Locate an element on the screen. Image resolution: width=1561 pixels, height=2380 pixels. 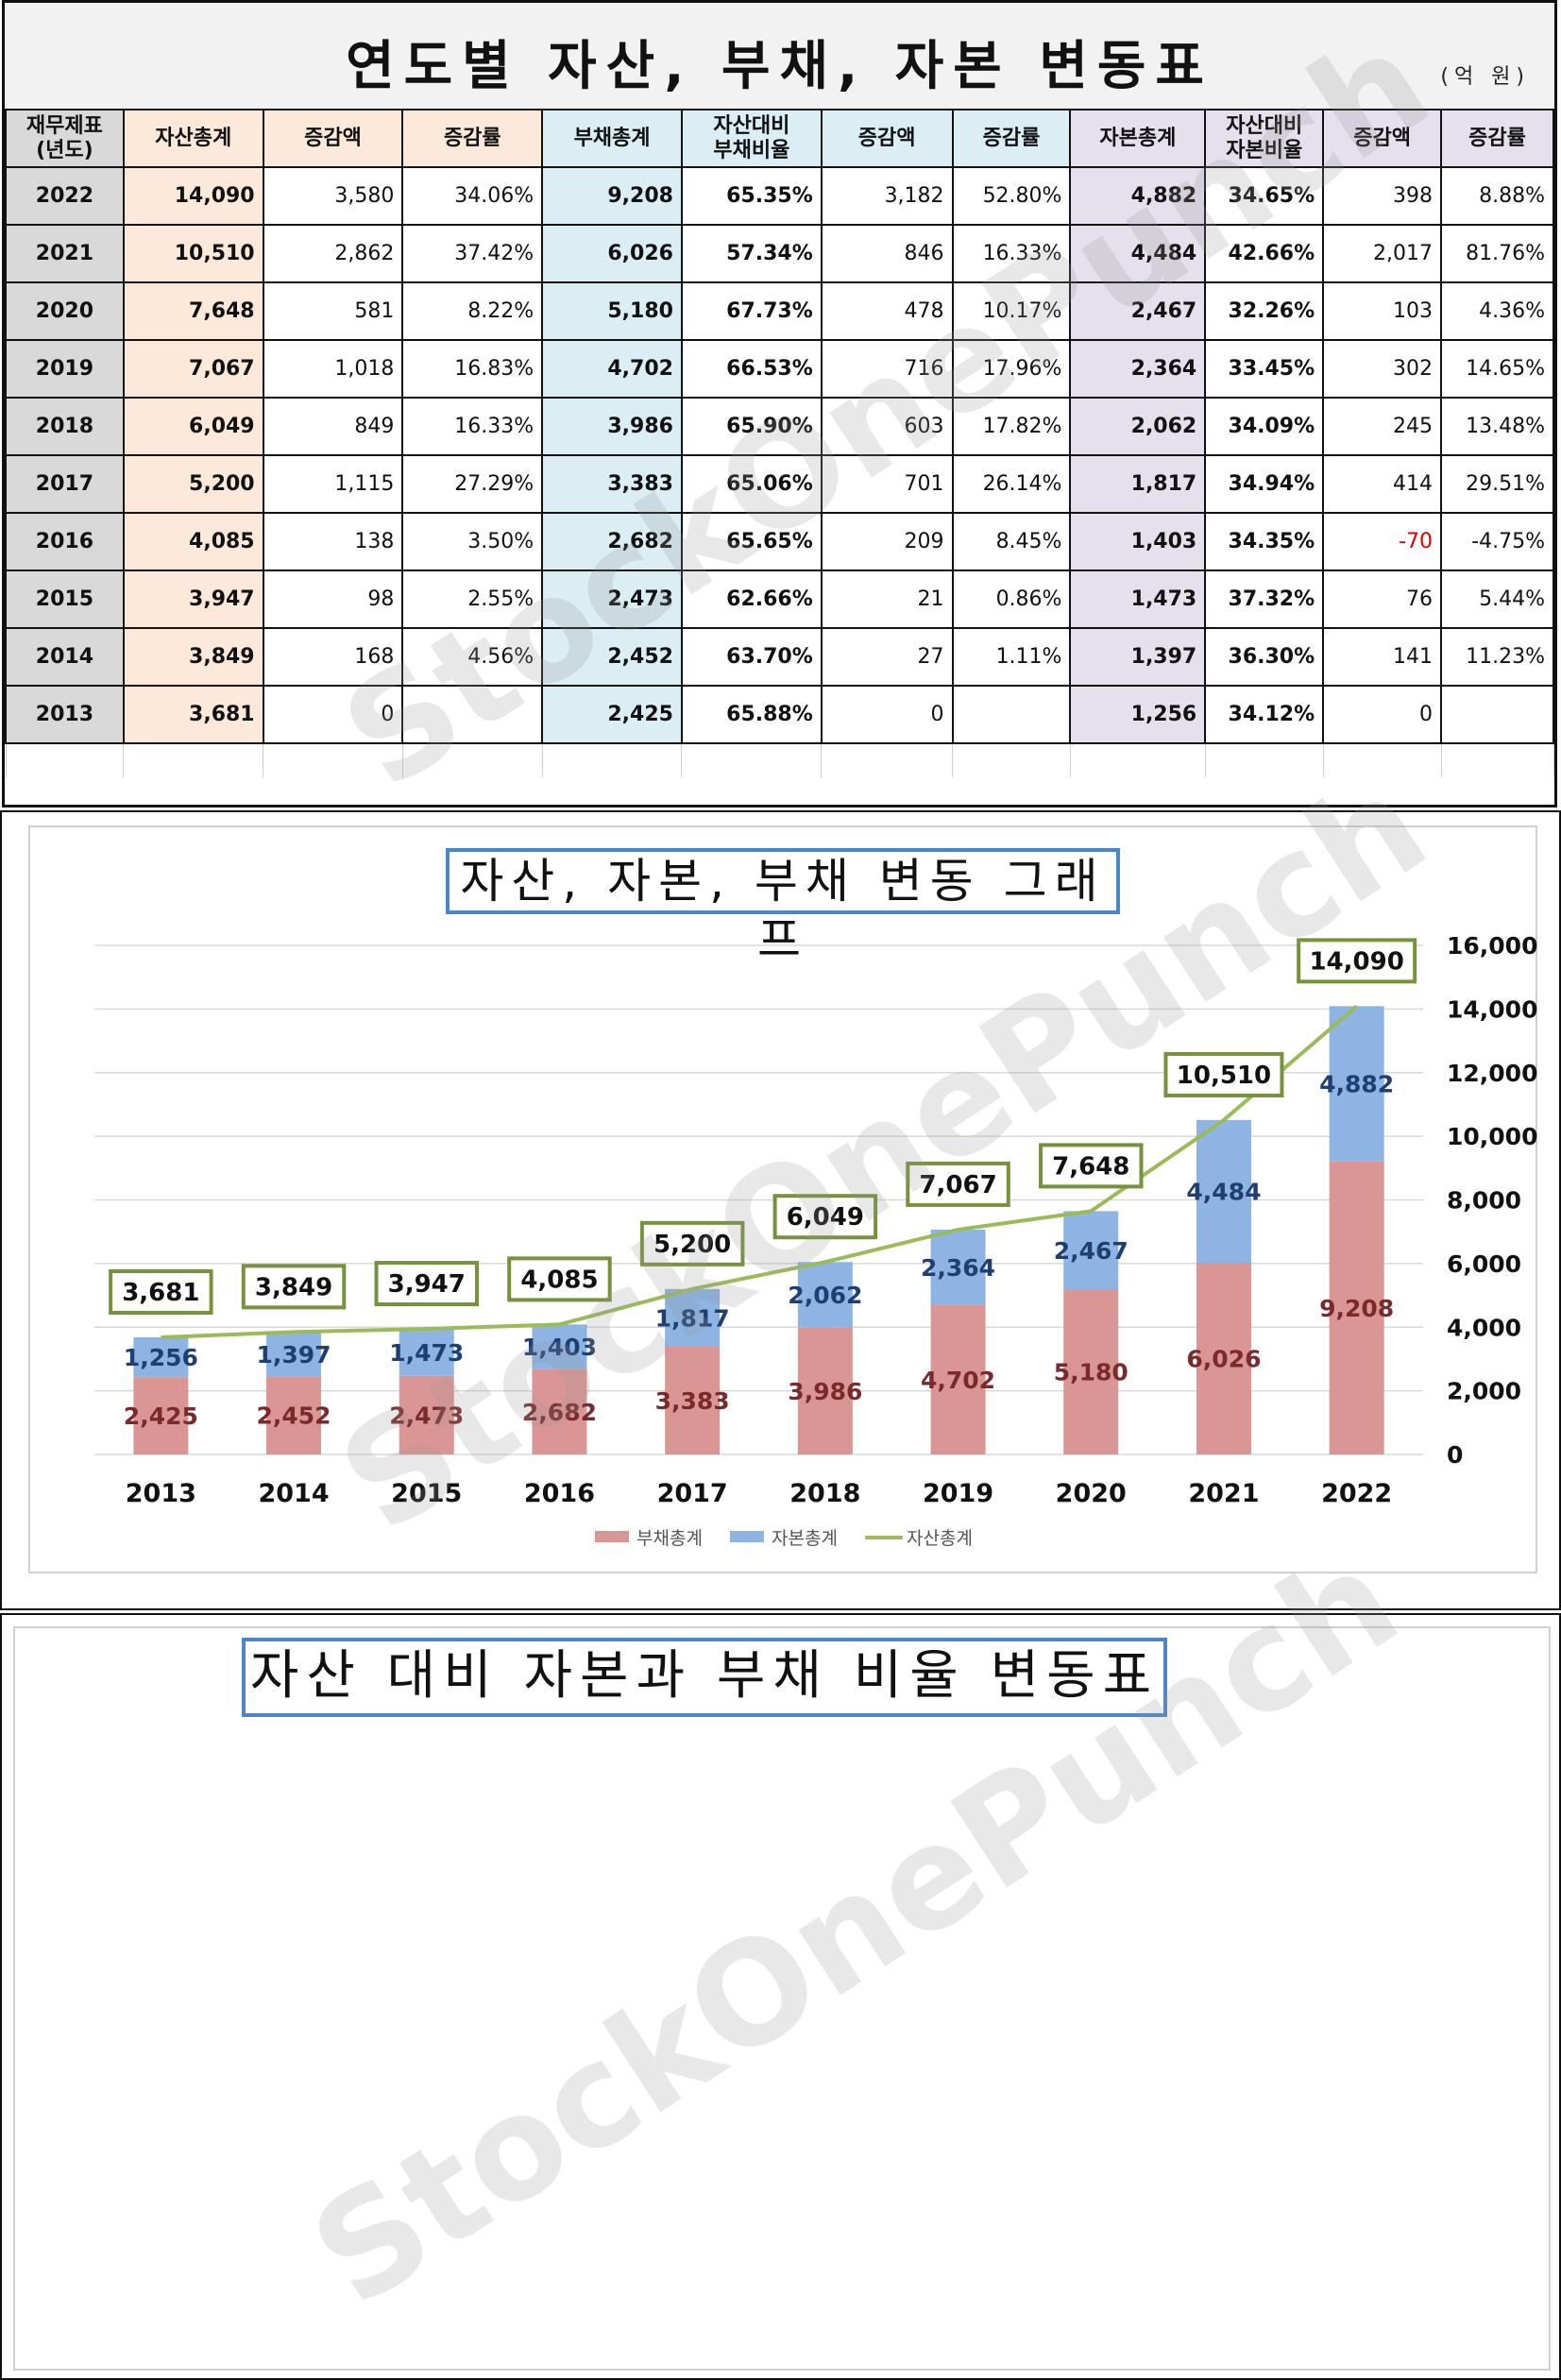
table-cell: 603 is located at coordinates (887, 426).